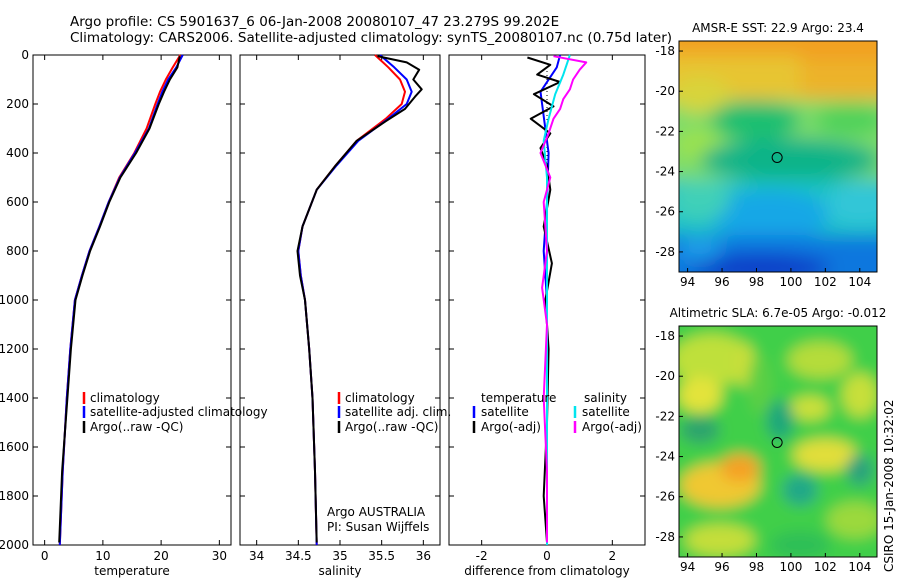 This screenshot has width=900, height=580. What do you see at coordinates (339, 556) in the screenshot?
I see `x-tick-label: 35` at bounding box center [339, 556].